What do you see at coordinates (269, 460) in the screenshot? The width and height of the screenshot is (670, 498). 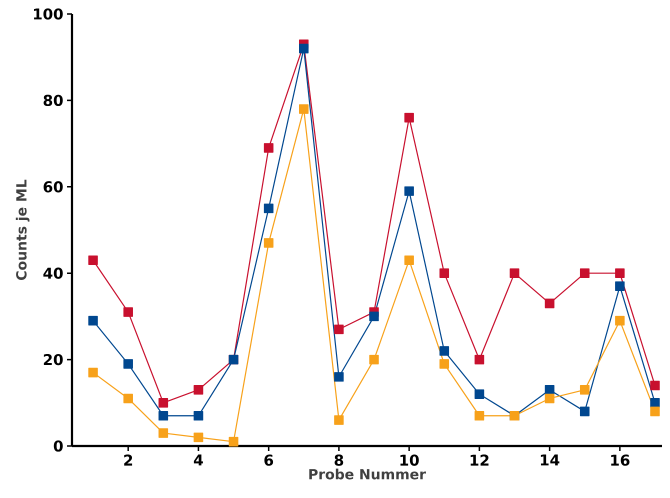 I see `x-tick-label: 6` at bounding box center [269, 460].